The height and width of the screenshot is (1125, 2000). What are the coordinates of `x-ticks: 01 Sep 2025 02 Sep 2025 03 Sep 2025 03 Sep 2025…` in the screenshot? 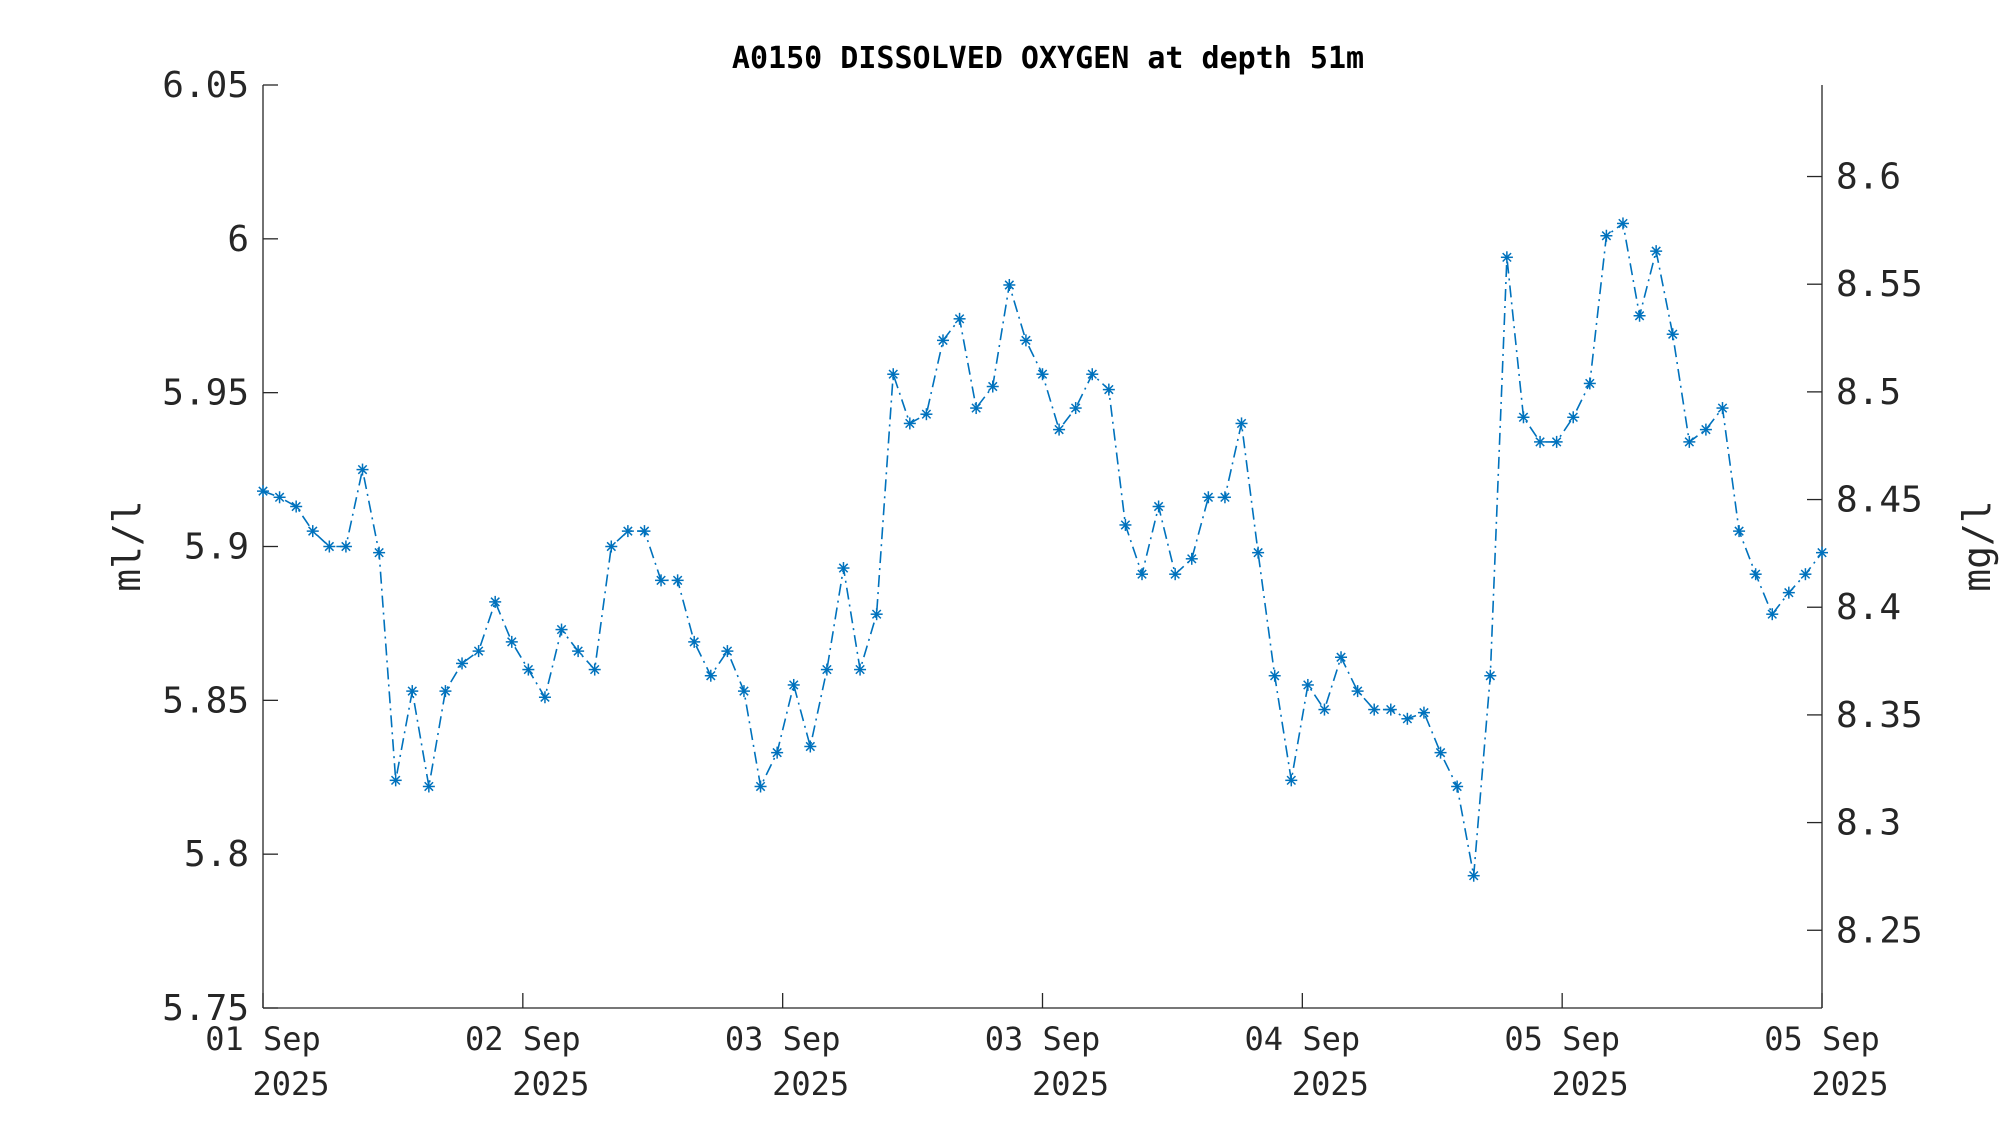 It's located at (1047, 1048).